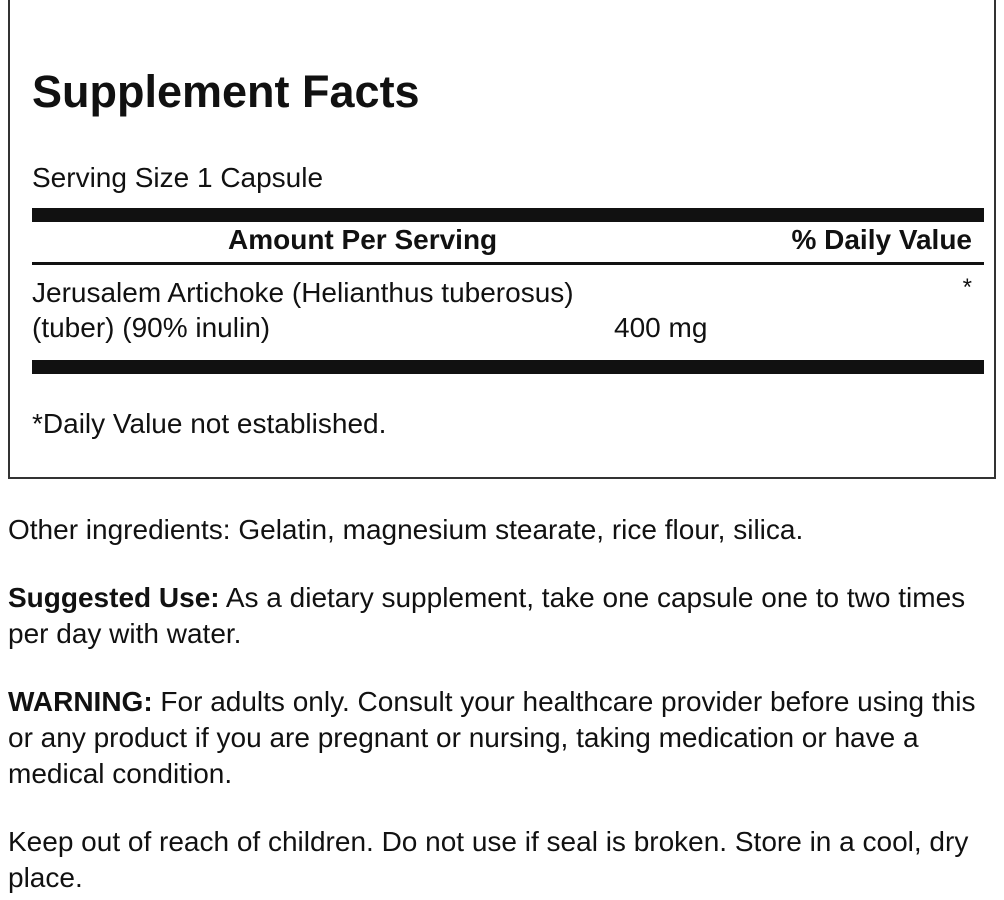 This screenshot has width=1004, height=900. What do you see at coordinates (881, 239) in the screenshot?
I see `header-daily-value: % Daily Value` at bounding box center [881, 239].